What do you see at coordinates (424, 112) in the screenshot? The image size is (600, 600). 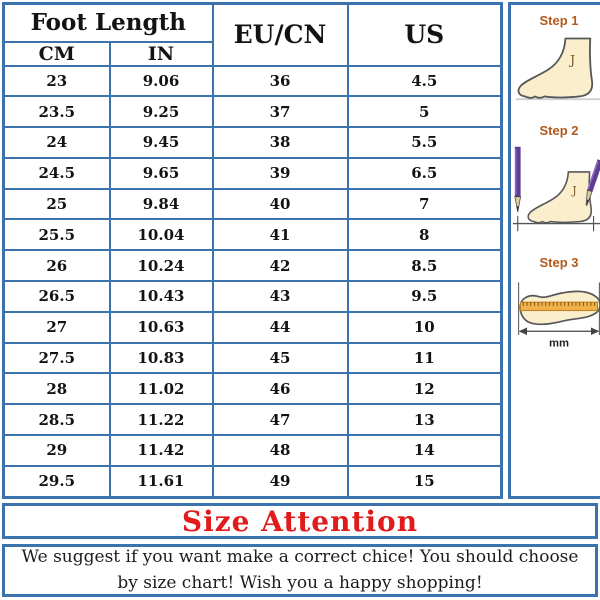 I see `cell-us: 5` at bounding box center [424, 112].